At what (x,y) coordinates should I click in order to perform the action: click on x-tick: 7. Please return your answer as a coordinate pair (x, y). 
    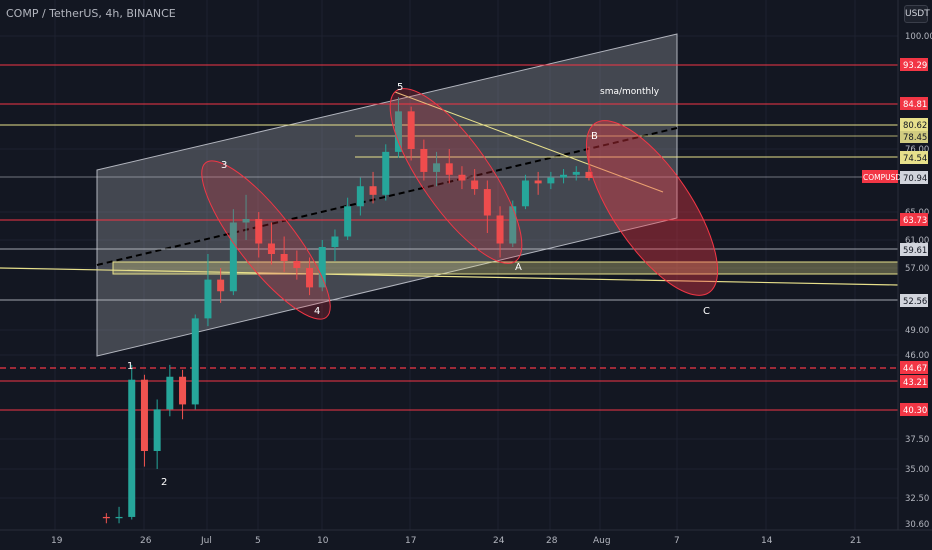
    Looking at the image, I should click on (677, 541).